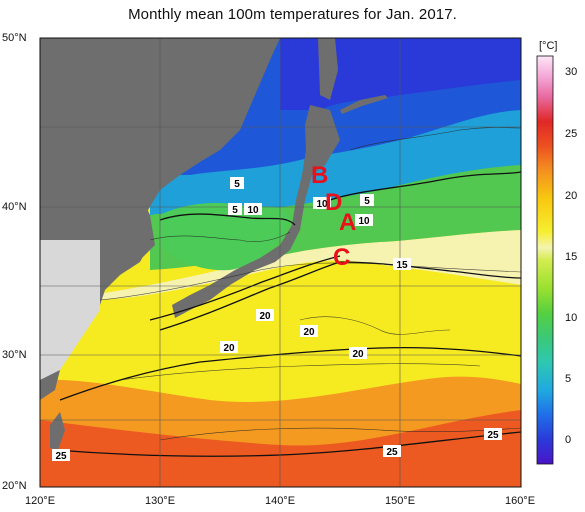  What do you see at coordinates (568, 379) in the screenshot?
I see `colorbar-tick: 5` at bounding box center [568, 379].